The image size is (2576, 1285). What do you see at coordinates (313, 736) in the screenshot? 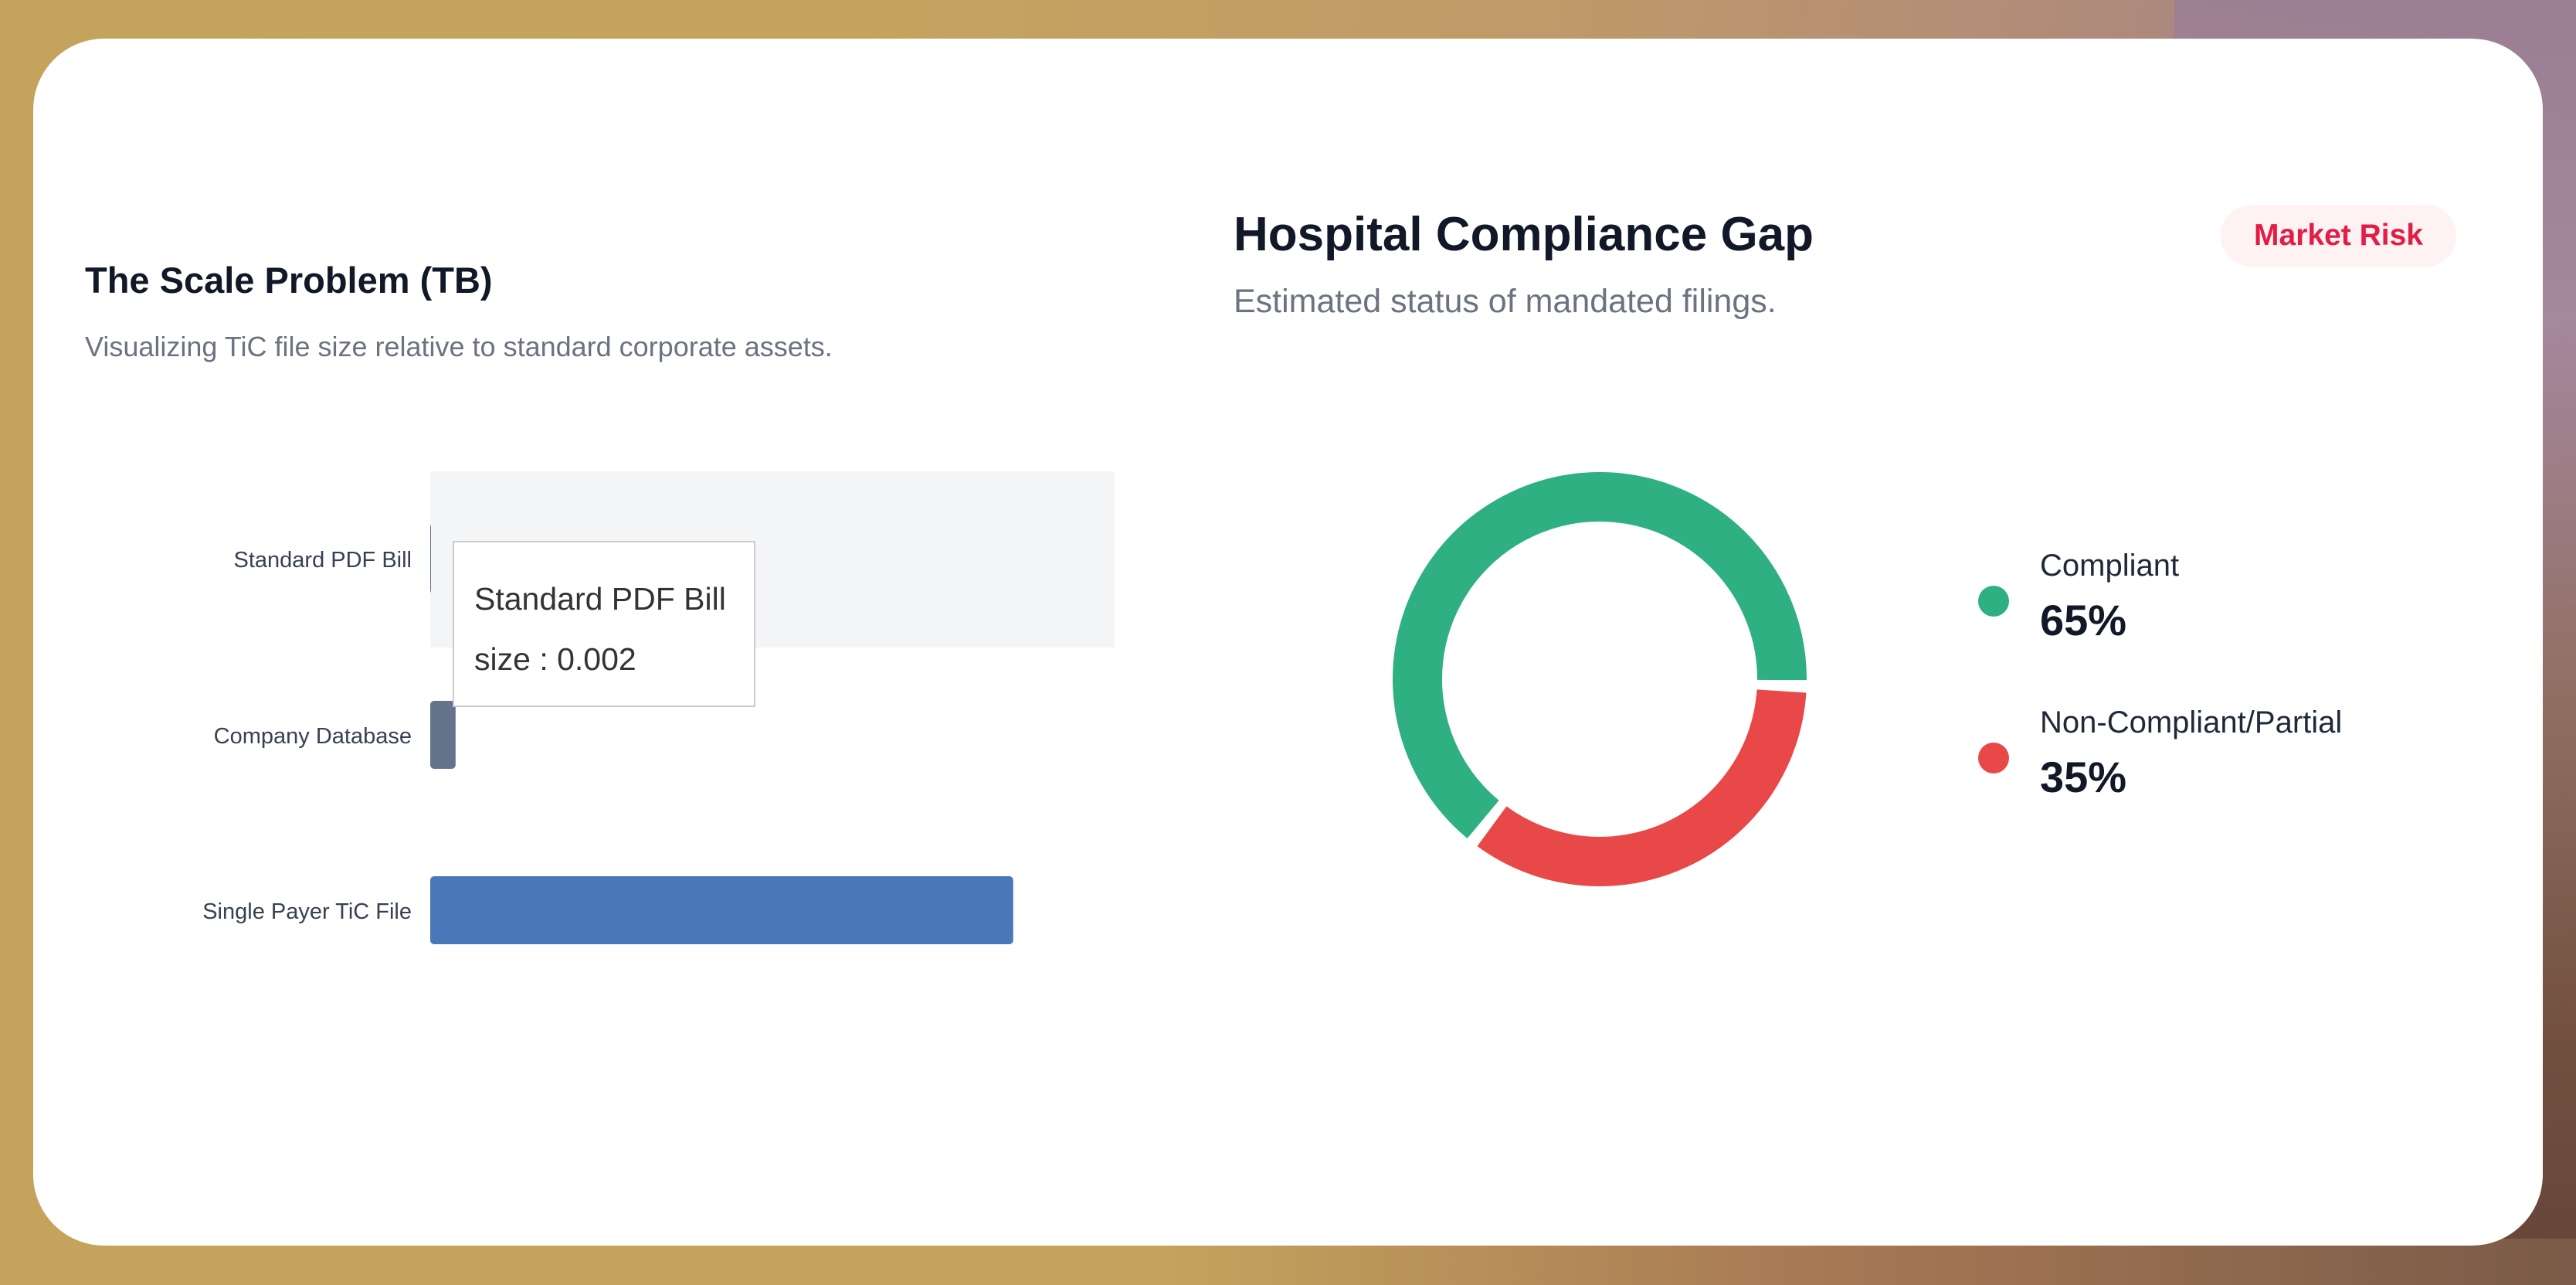
I see `bar-label-1: Company Database` at bounding box center [313, 736].